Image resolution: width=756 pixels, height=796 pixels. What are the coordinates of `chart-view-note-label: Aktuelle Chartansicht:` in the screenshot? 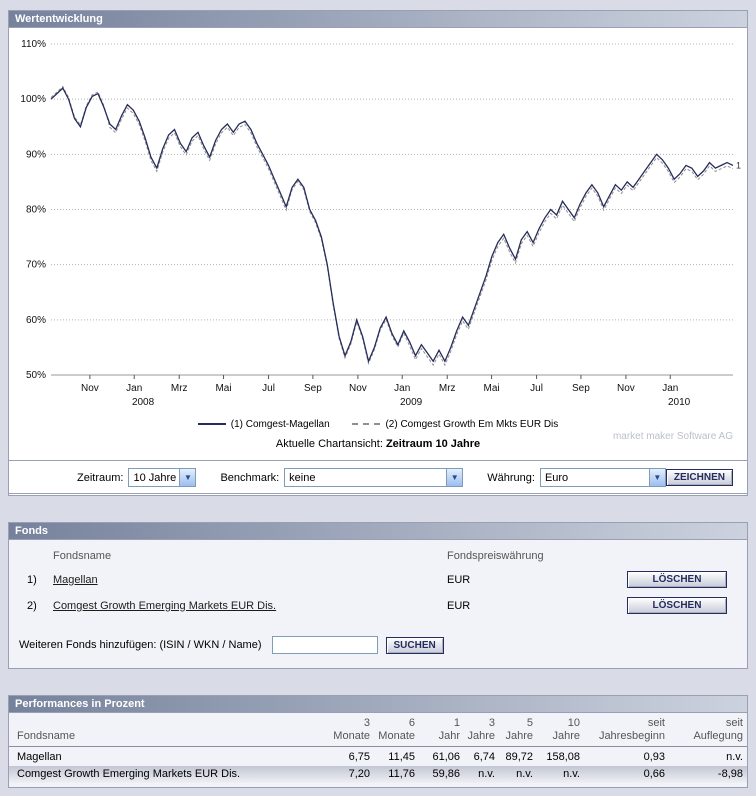 It's located at (329, 444).